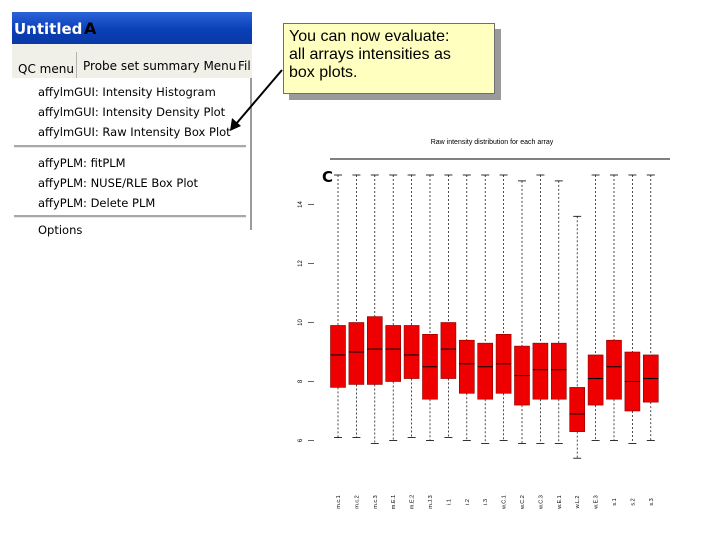 The height and width of the screenshot is (540, 720). Describe the element at coordinates (431, 501) in the screenshot. I see `x-tick-label: m.J.3` at that location.